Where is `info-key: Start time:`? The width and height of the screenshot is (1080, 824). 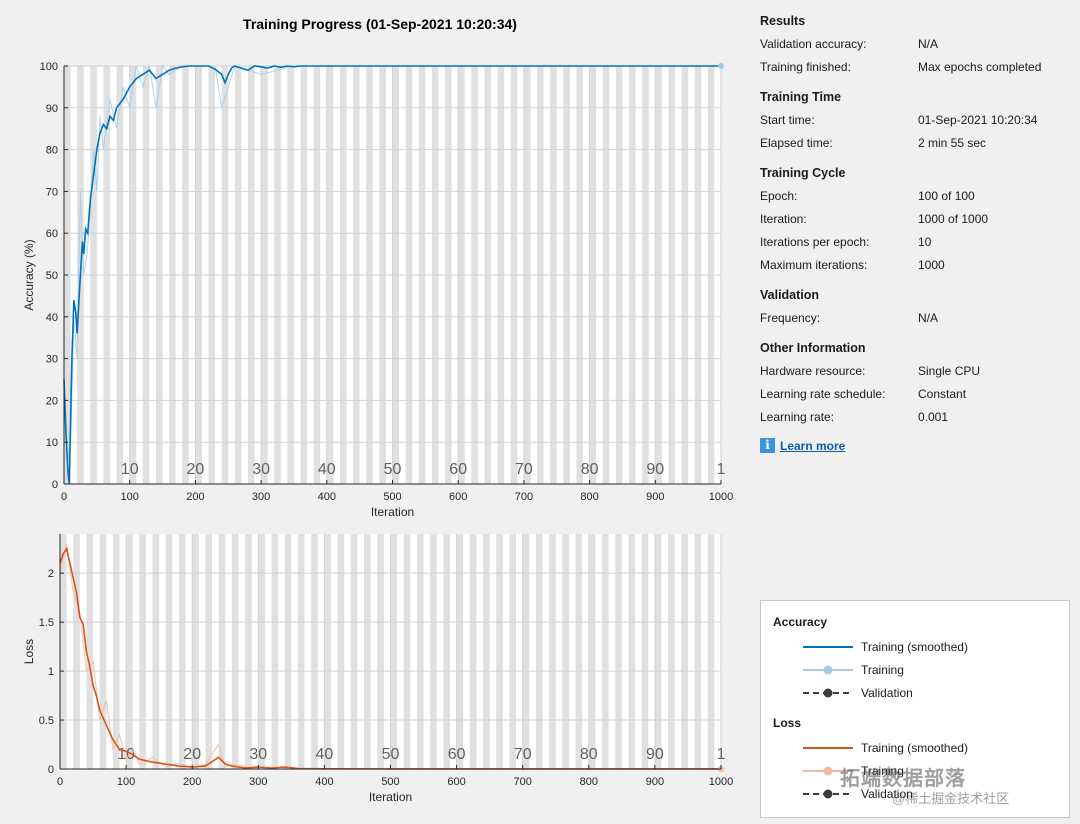 info-key: Start time: is located at coordinates (787, 119).